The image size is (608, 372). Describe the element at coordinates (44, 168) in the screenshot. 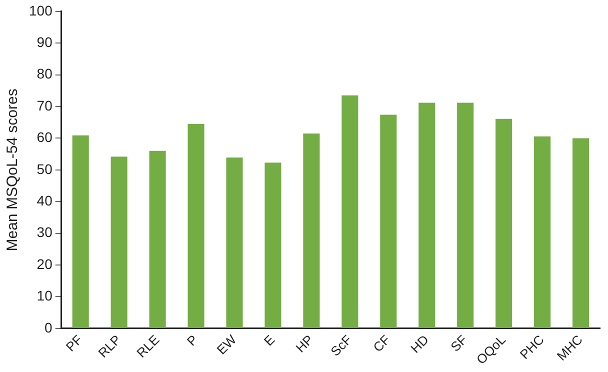

I see `y-tick-label: 50` at that location.